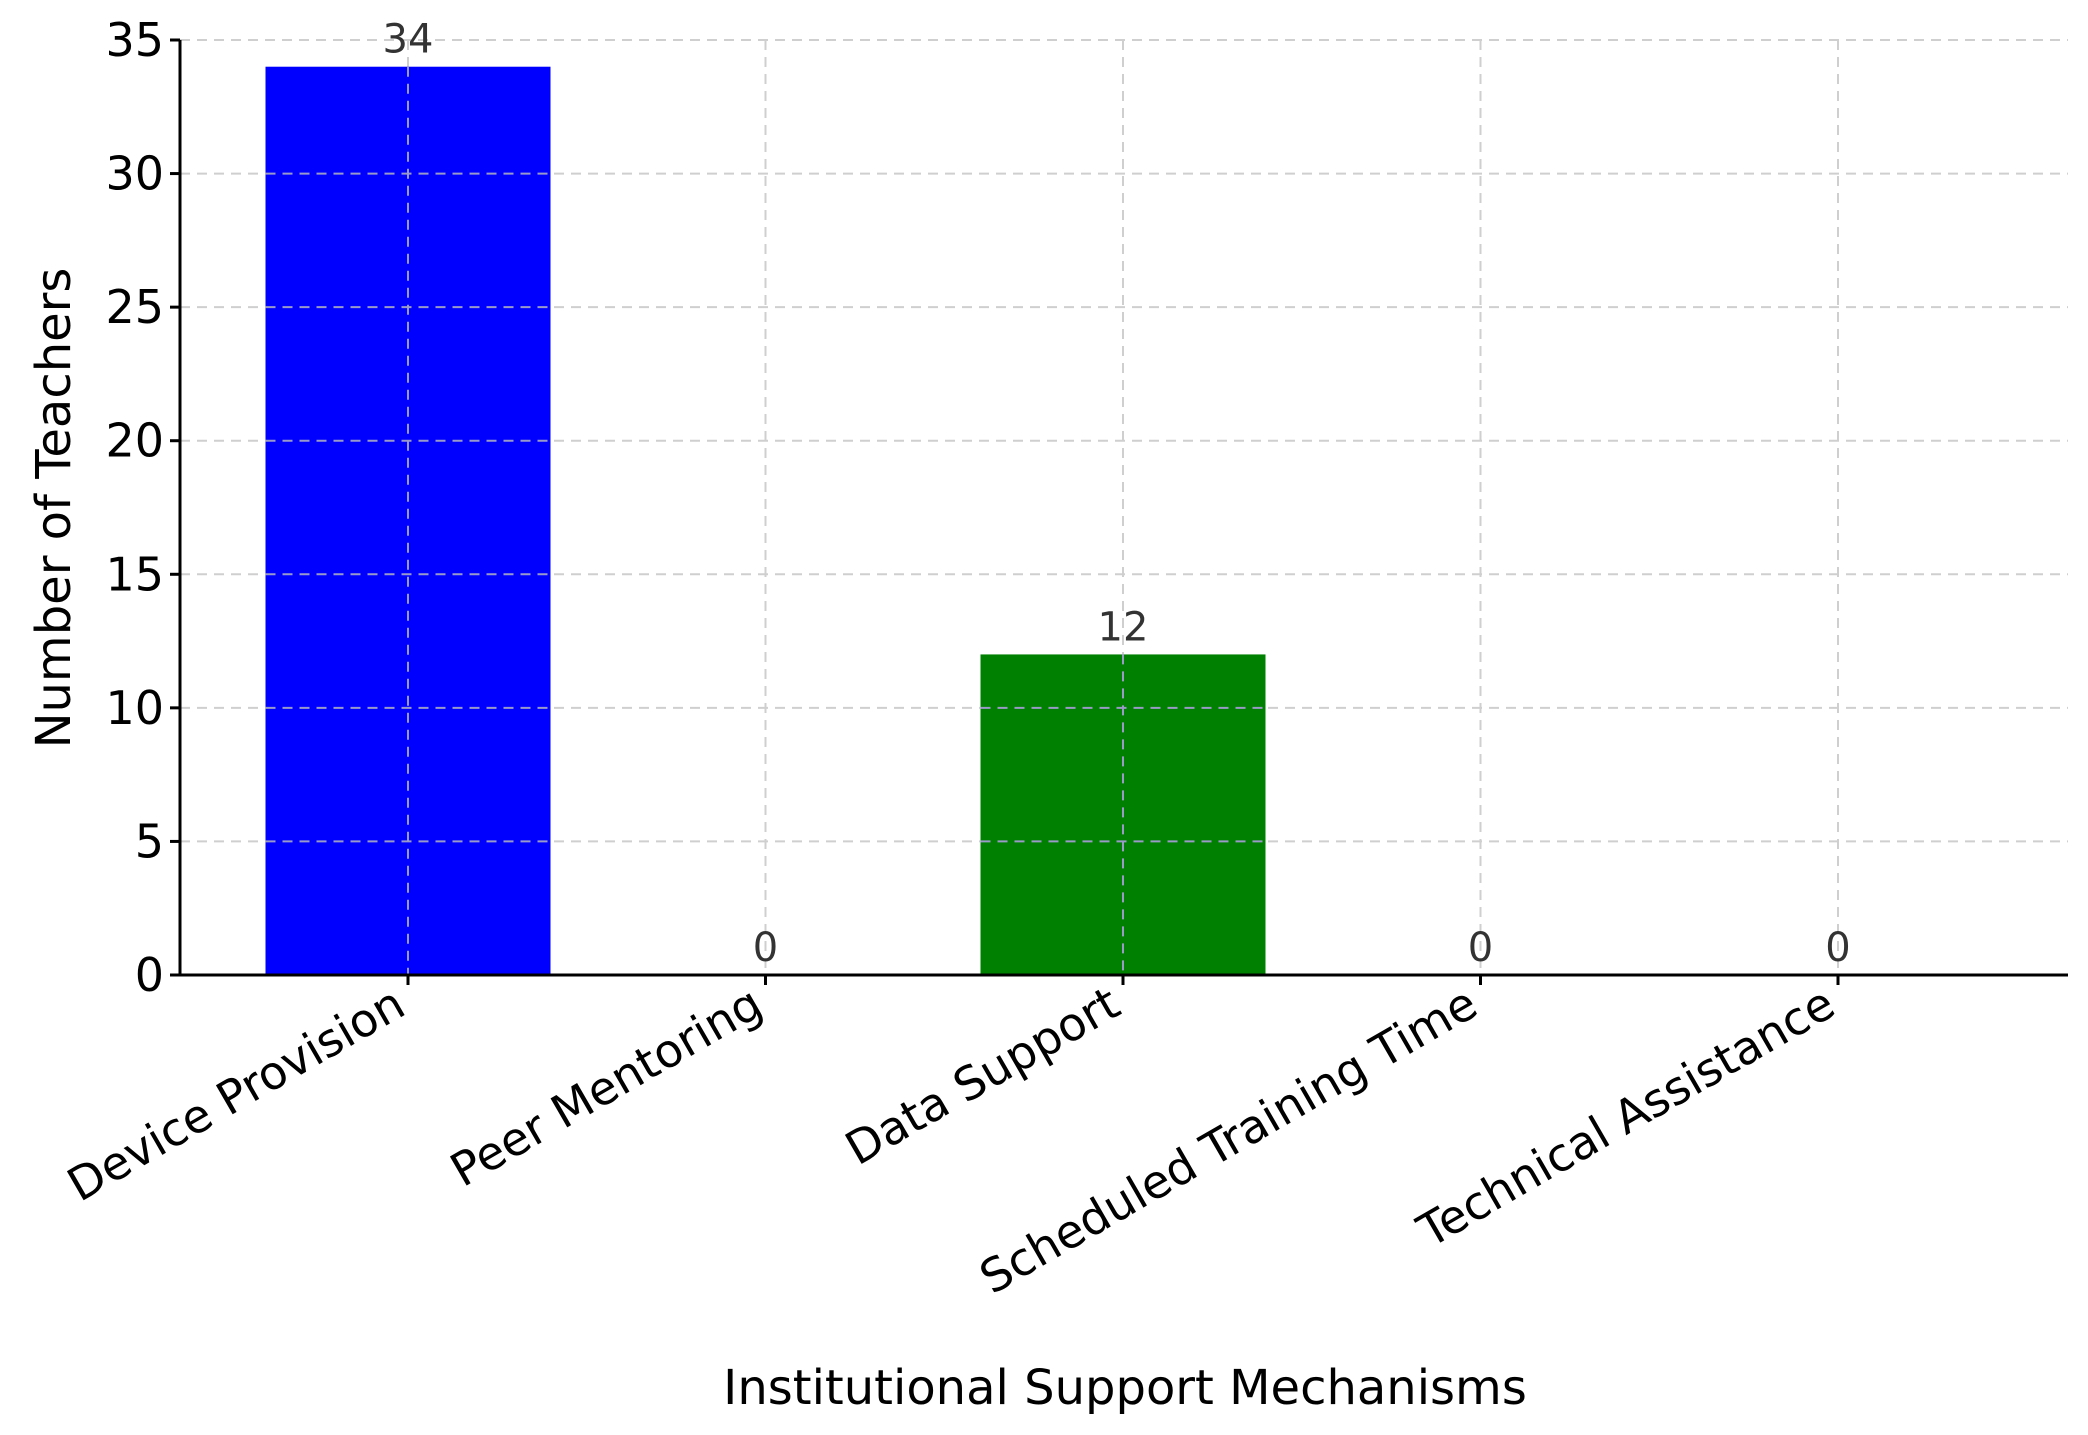 This screenshot has height=1435, width=2088. What do you see at coordinates (134, 307) in the screenshot?
I see `y-tick-label: 25` at bounding box center [134, 307].